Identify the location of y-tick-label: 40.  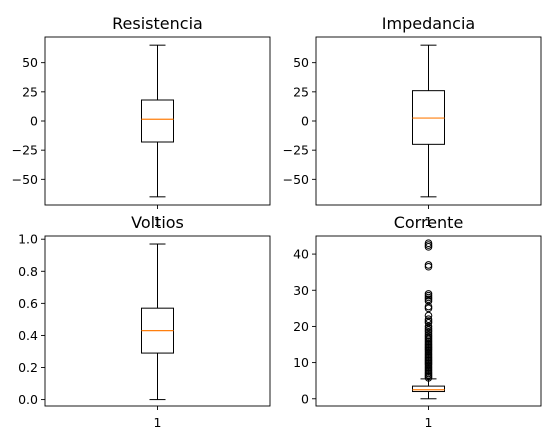
(301, 254).